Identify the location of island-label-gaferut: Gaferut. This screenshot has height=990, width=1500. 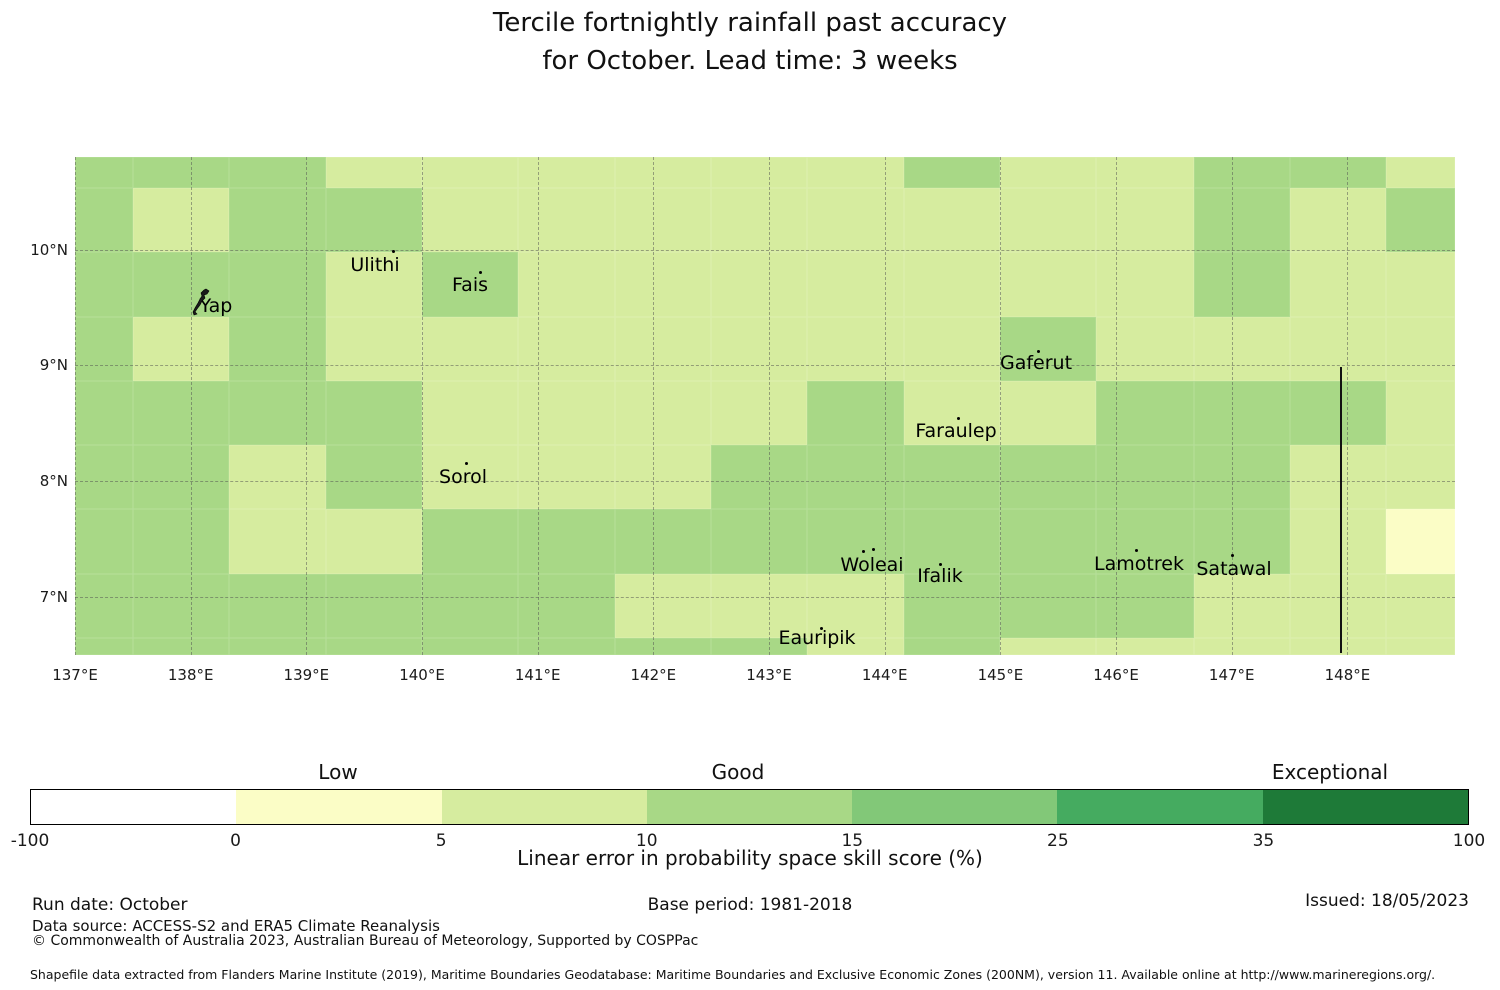
(1036, 363).